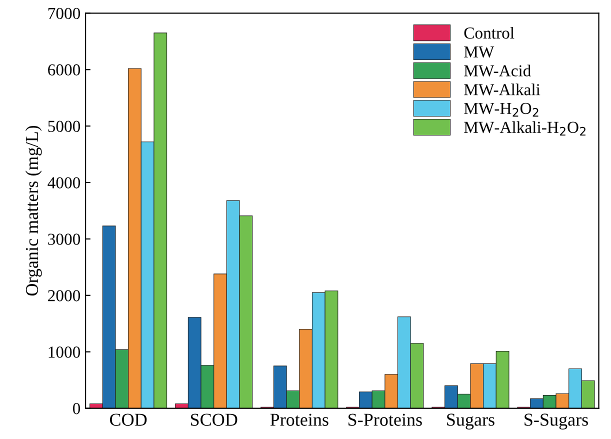 This screenshot has width=611, height=439. What do you see at coordinates (64, 70) in the screenshot?
I see `y-tick-label: 6000` at bounding box center [64, 70].